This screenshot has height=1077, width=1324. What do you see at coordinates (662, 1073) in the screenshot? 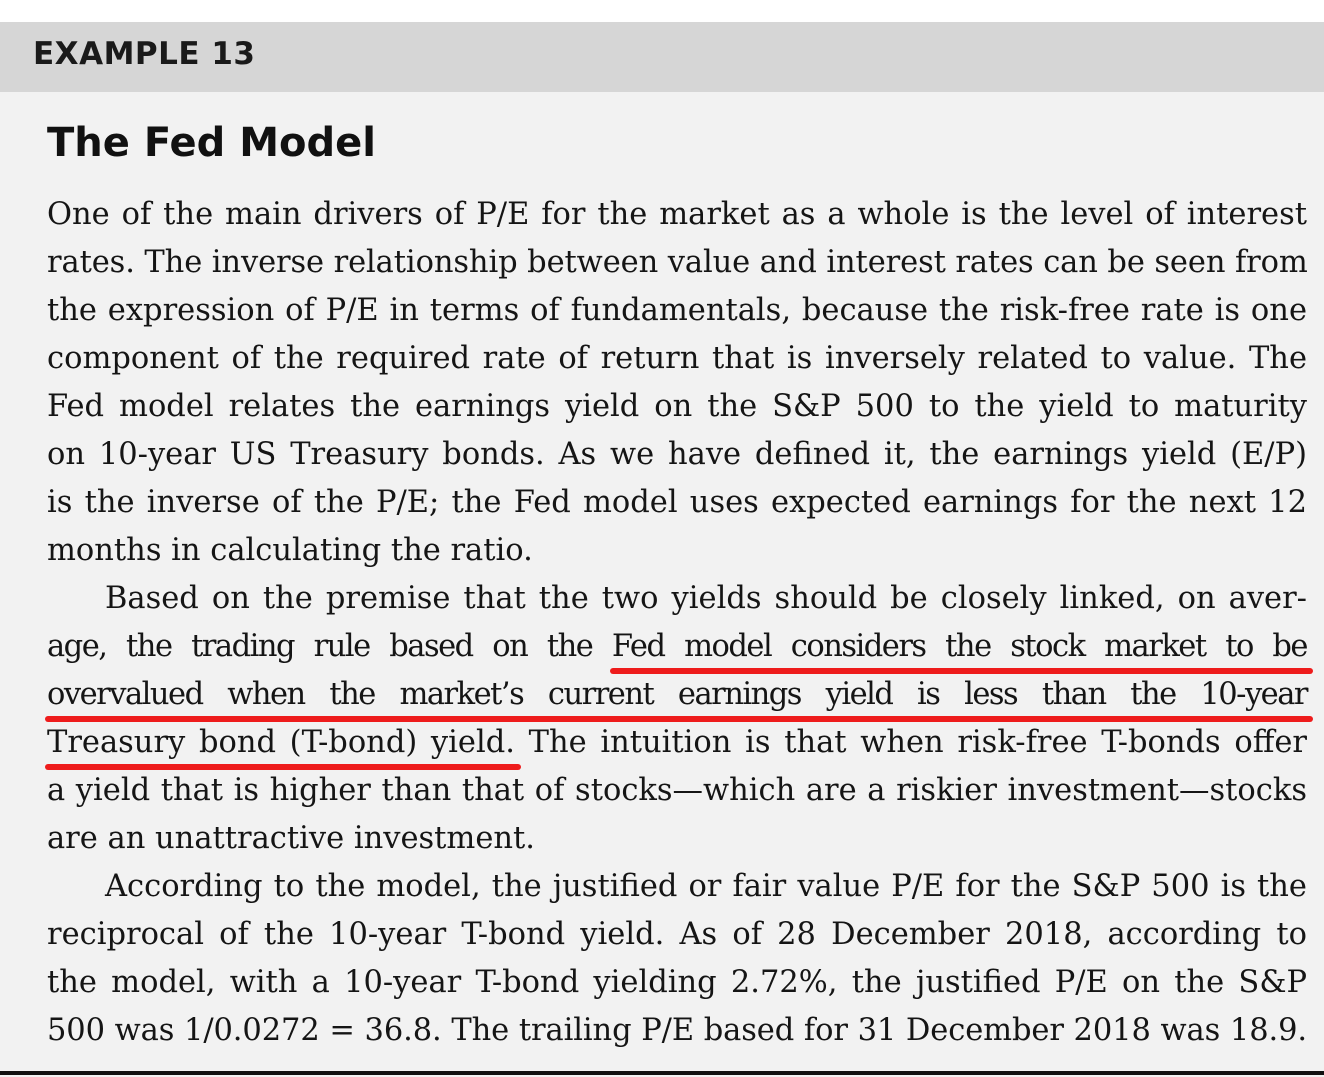
I see `bottom-rule` at bounding box center [662, 1073].